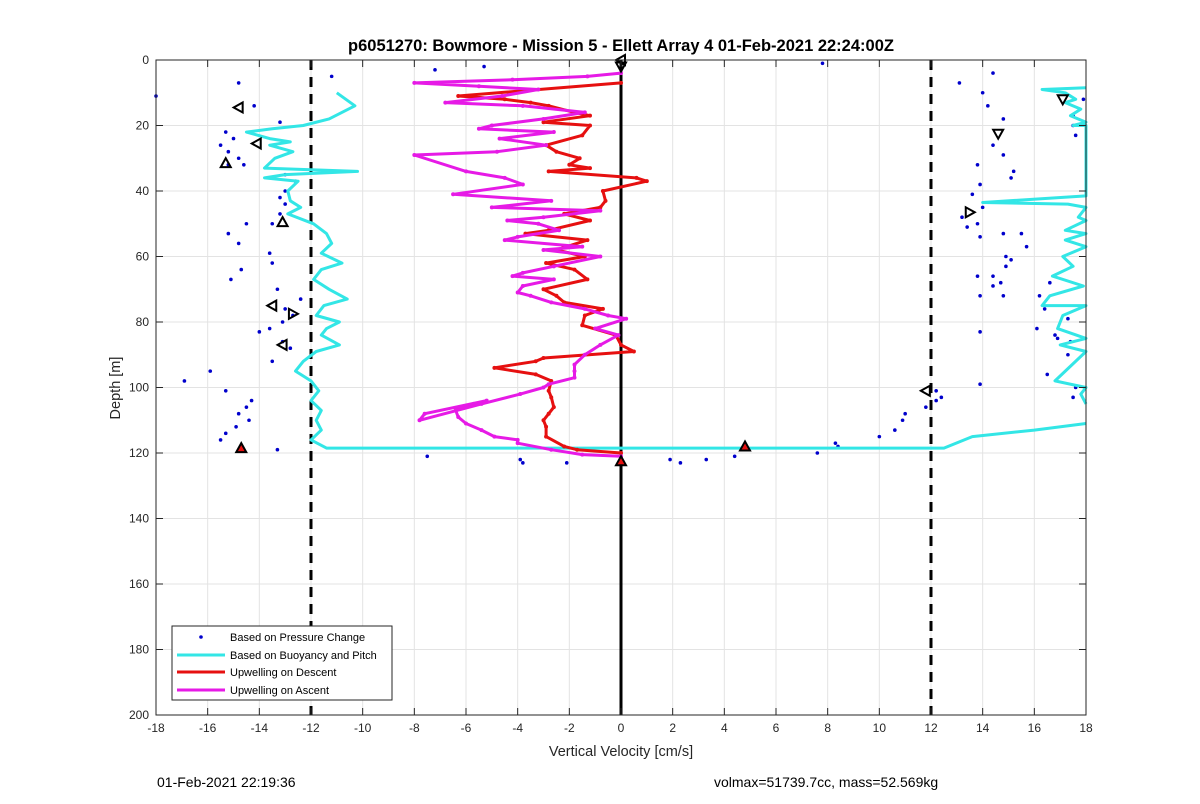  Describe the element at coordinates (208, 728) in the screenshot. I see `x-tick-label: -16` at that location.